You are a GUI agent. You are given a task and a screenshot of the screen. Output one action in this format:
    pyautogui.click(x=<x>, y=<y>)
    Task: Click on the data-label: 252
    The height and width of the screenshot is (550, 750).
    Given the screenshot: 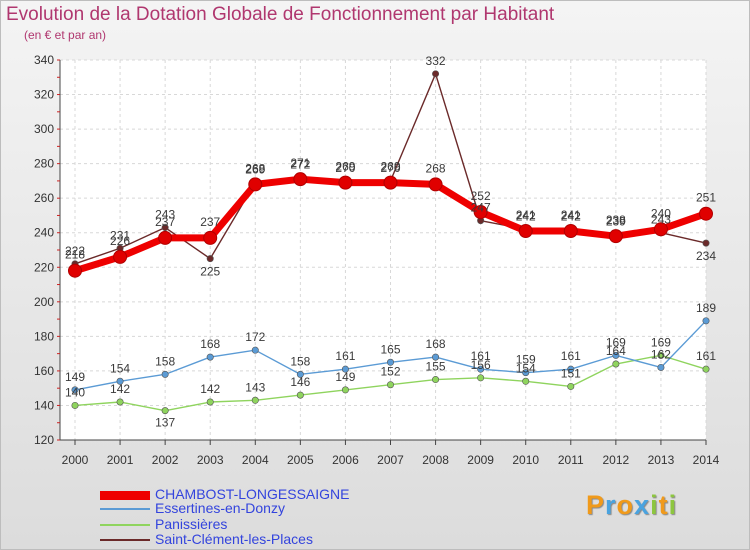 What is the action you would take?
    pyautogui.click(x=481, y=196)
    